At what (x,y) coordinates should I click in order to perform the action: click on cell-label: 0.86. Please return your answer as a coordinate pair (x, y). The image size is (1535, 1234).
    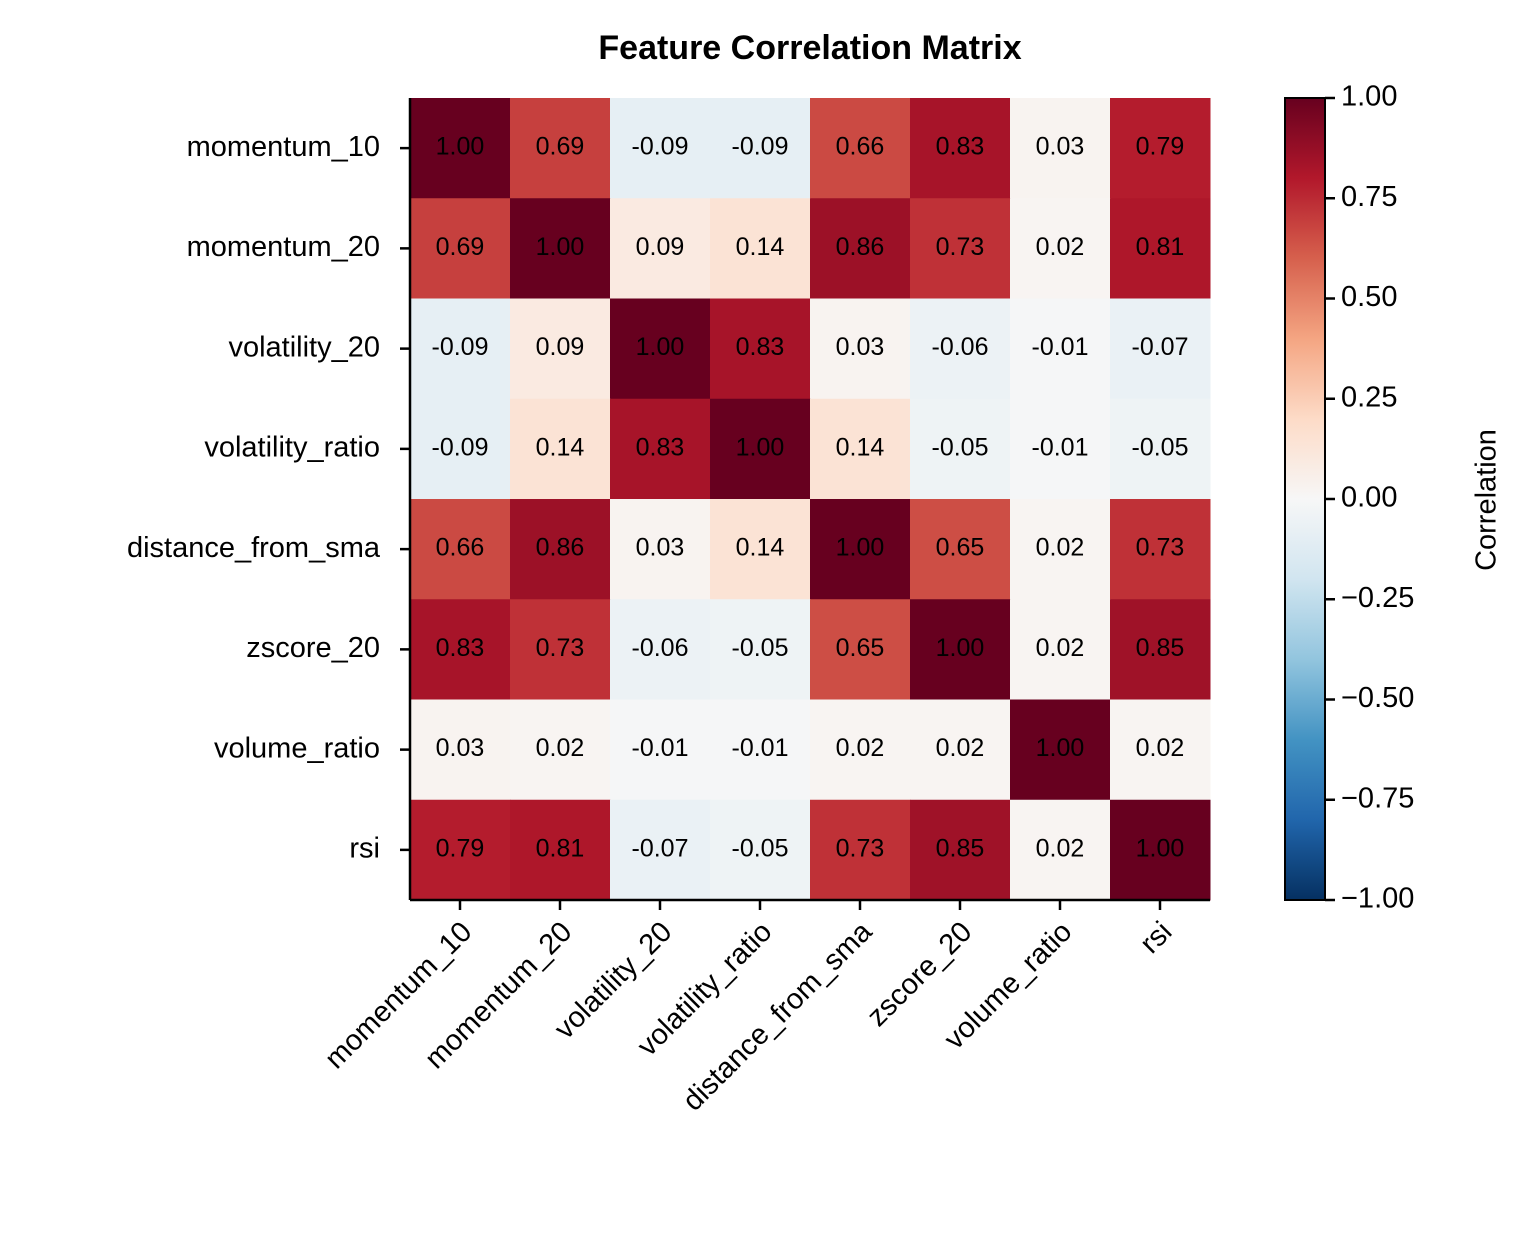
    Looking at the image, I should click on (860, 247).